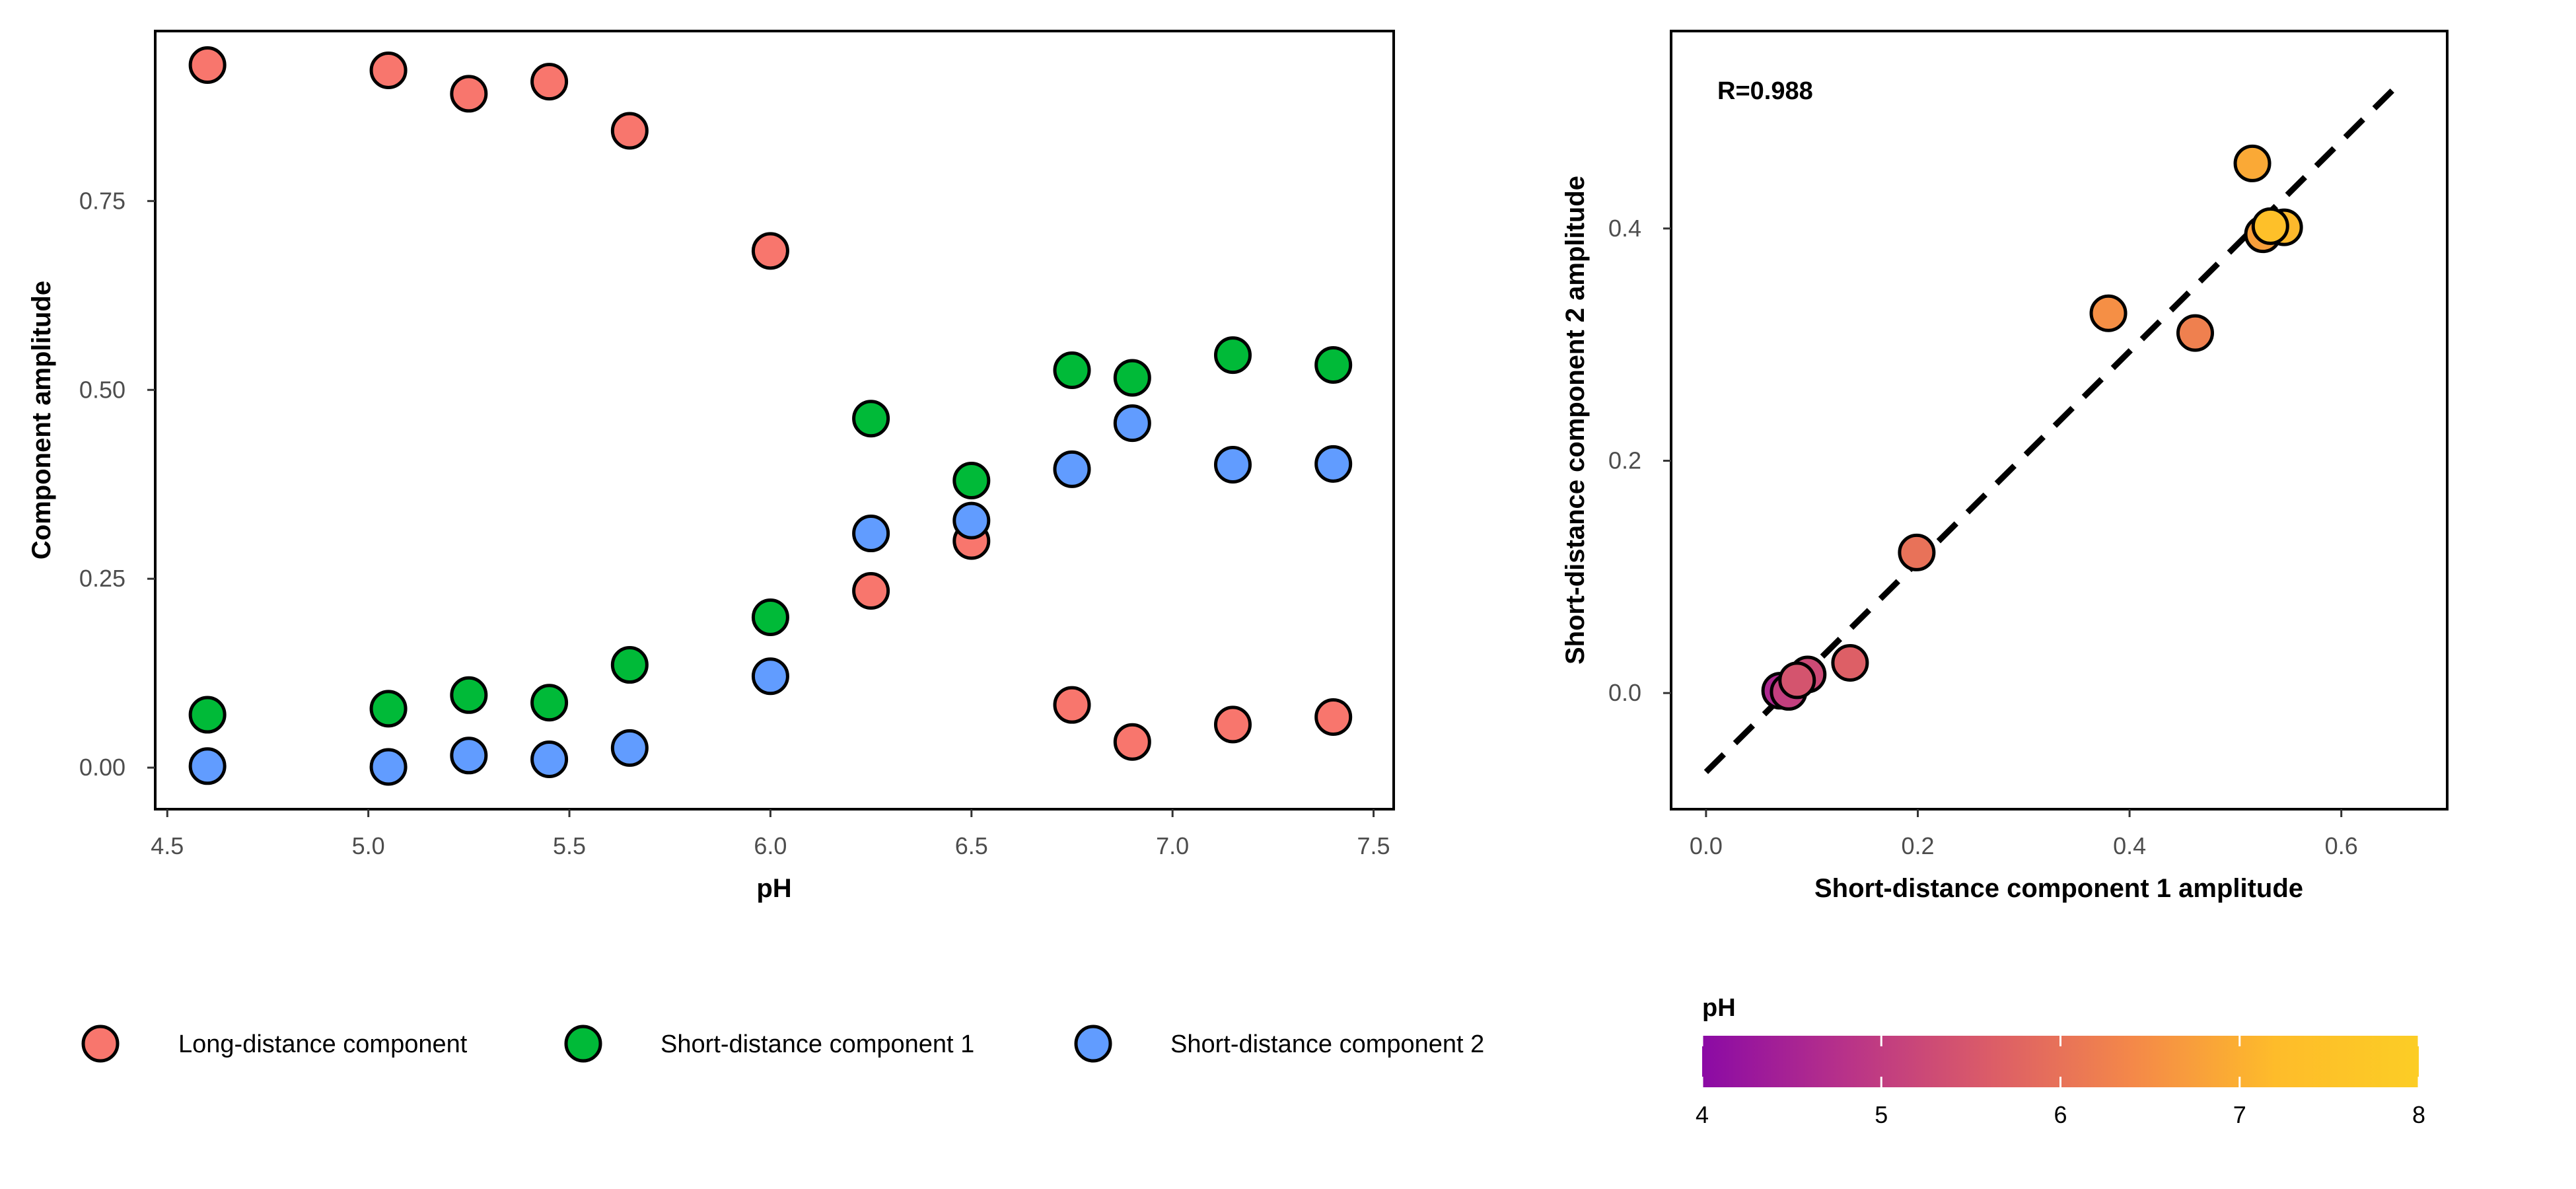 Image resolution: width=2576 pixels, height=1189 pixels. What do you see at coordinates (817, 1044) in the screenshot?
I see `legend-label: Short-distance component 1` at bounding box center [817, 1044].